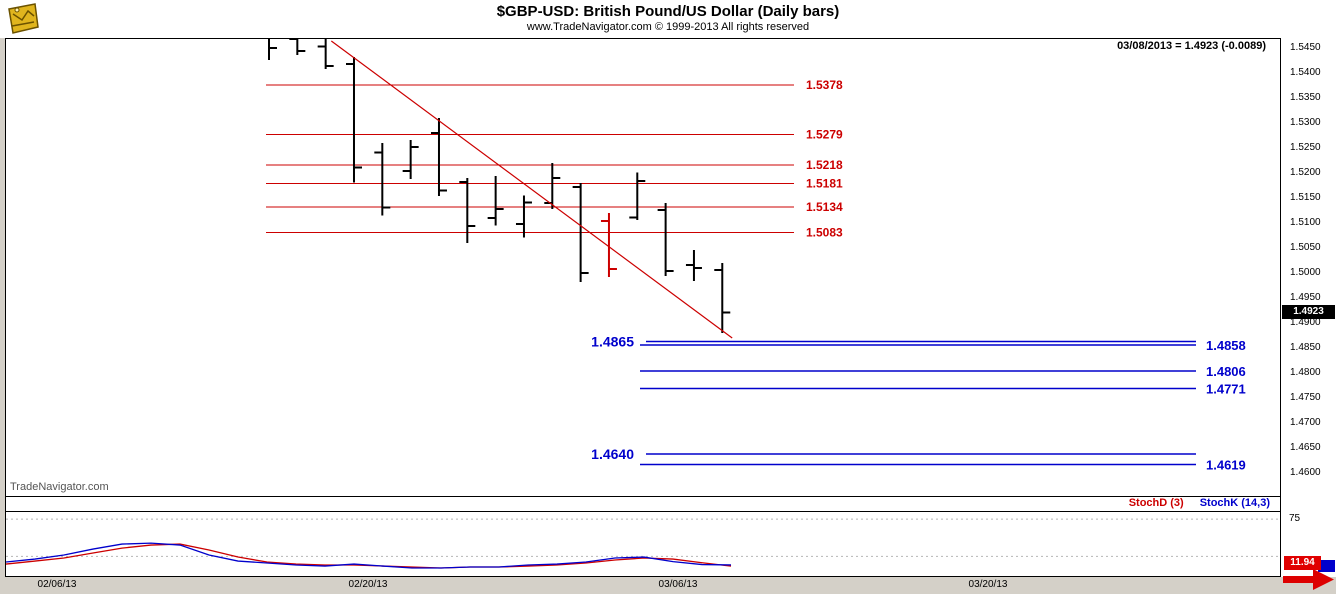 The height and width of the screenshot is (594, 1336). Describe the element at coordinates (1156, 503) in the screenshot. I see `stoch-d-legend: StochD (3)` at that location.